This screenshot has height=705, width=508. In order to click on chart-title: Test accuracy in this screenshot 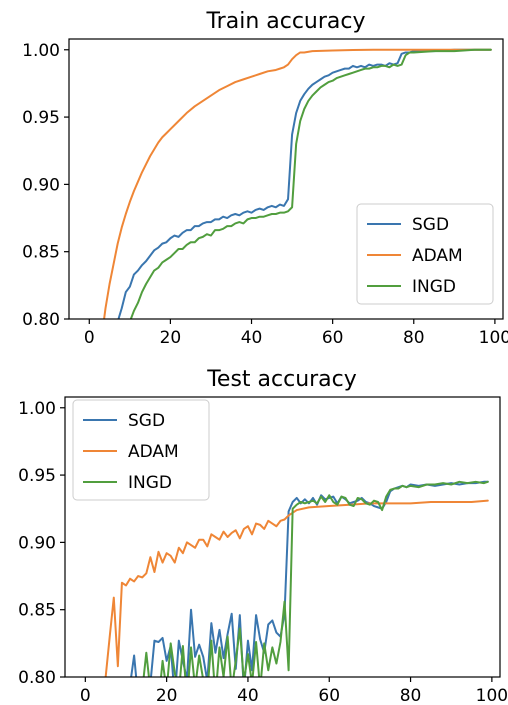, I will do `click(281, 379)`.